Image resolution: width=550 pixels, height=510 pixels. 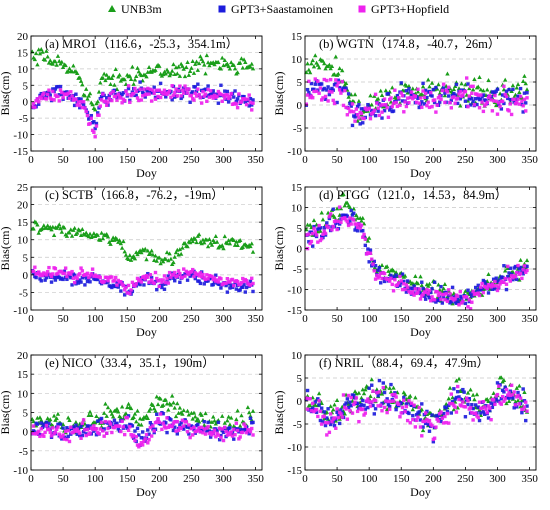 What do you see at coordinates (297, 188) in the screenshot?
I see `y-tick-label: 15` at bounding box center [297, 188].